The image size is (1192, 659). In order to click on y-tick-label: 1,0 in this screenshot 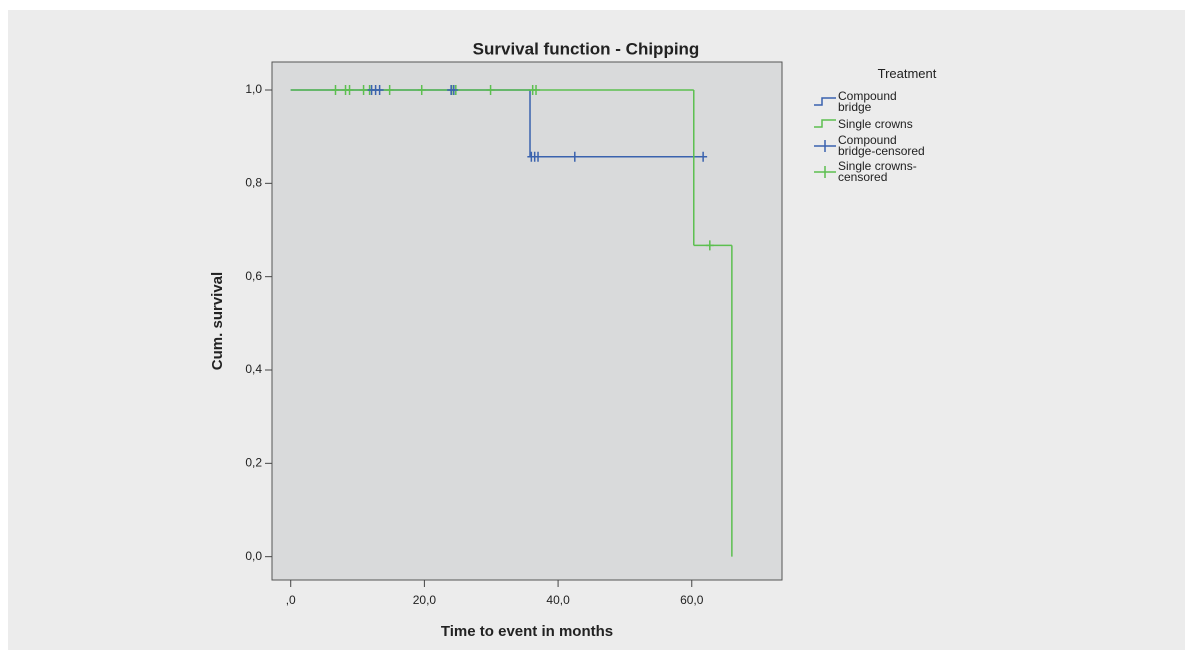, I will do `click(253, 89)`.